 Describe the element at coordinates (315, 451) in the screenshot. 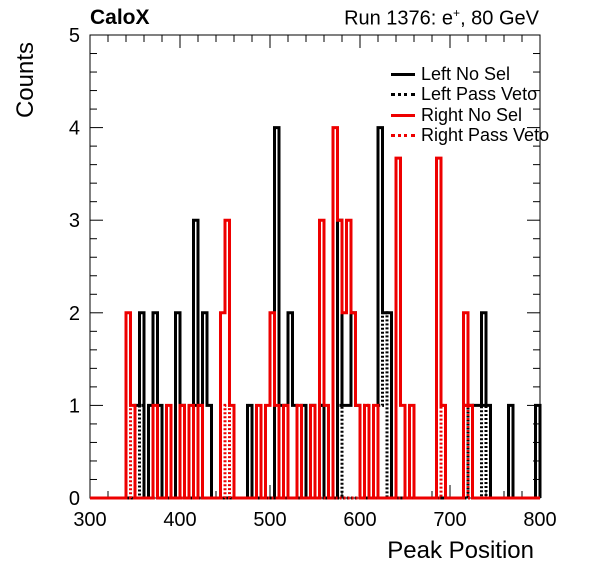

I see `series-right-pass-veto` at that location.